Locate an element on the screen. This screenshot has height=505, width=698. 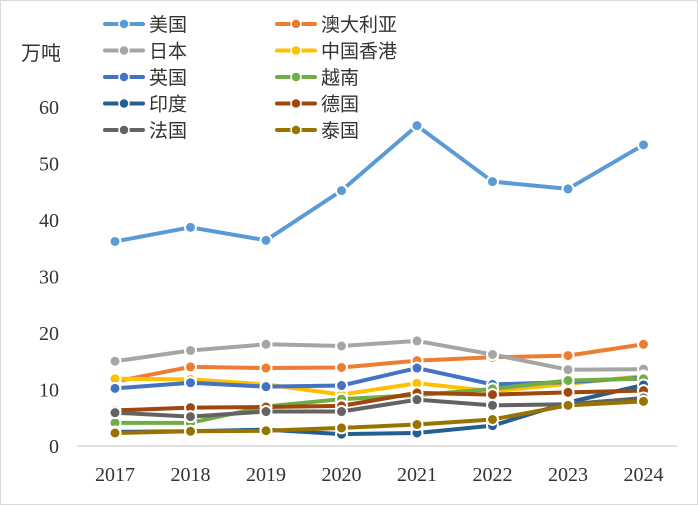
y-tick-label: 20 is located at coordinates (49, 334).